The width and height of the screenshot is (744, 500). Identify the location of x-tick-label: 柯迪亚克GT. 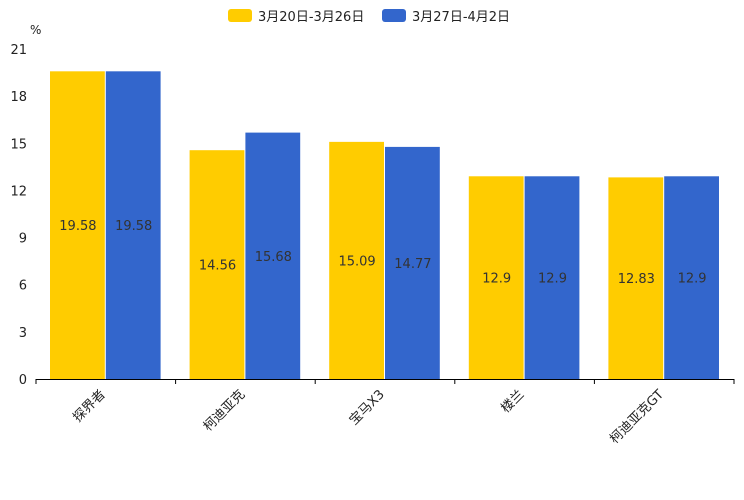
(637, 417).